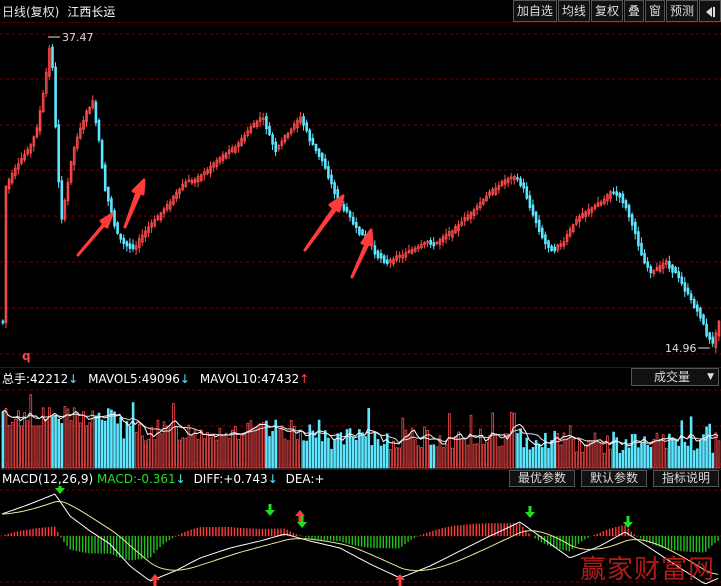  What do you see at coordinates (534, 11) in the screenshot?
I see `add-watchlist-button: 加自选` at bounding box center [534, 11].